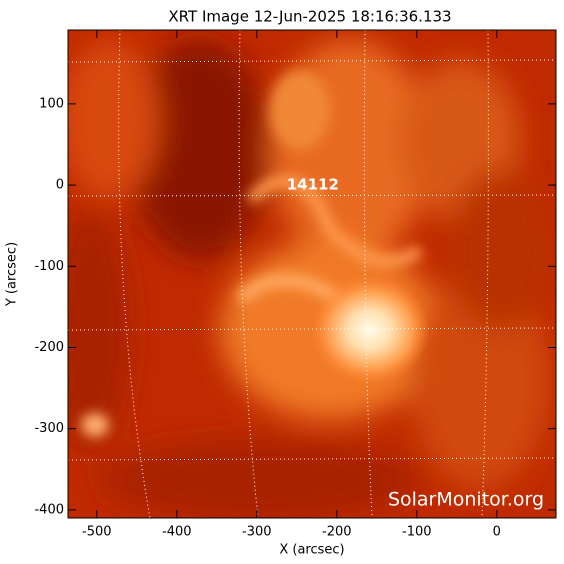 Image resolution: width=564 pixels, height=564 pixels. What do you see at coordinates (51, 103) in the screenshot?
I see `y-tick-label: 100` at bounding box center [51, 103].